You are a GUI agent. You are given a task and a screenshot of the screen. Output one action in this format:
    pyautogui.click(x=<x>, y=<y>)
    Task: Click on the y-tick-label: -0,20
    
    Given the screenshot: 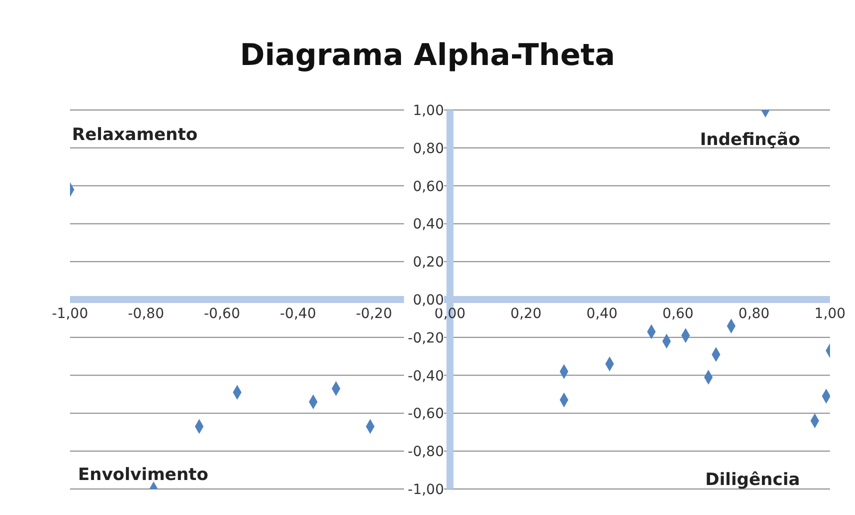 What is the action you would take?
    pyautogui.click(x=426, y=338)
    